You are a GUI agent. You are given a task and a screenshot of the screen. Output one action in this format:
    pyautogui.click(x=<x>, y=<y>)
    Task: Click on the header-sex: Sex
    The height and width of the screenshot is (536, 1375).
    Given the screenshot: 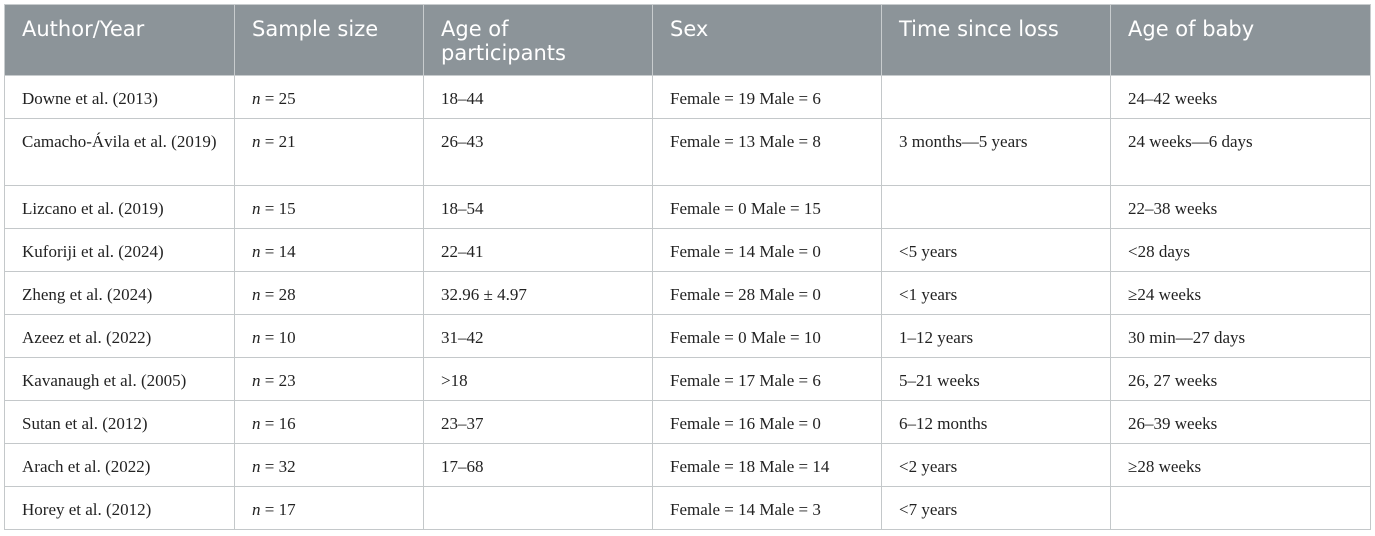 What is the action you would take?
    pyautogui.click(x=767, y=40)
    